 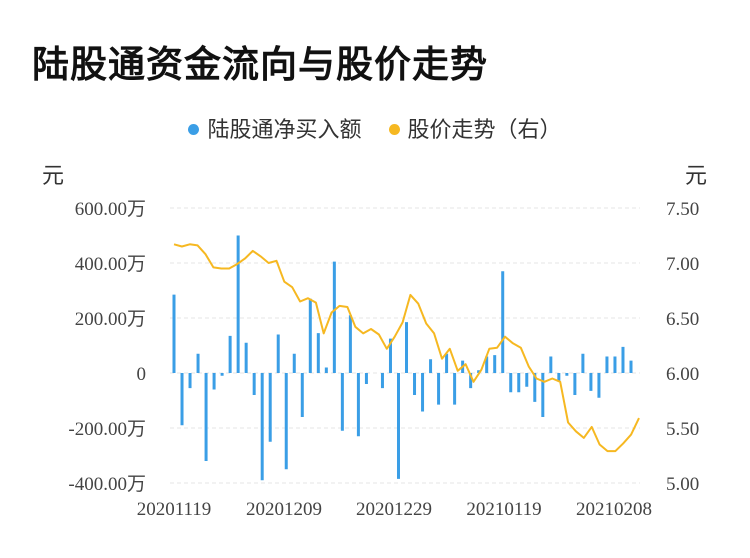 What do you see at coordinates (682, 429) in the screenshot?
I see `right-tick-label: 5.50` at bounding box center [682, 429].